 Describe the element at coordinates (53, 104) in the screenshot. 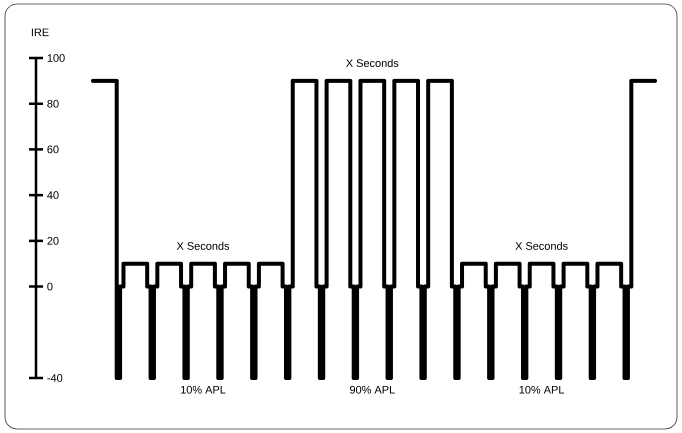

I see `y-tick-label: 80` at that location.